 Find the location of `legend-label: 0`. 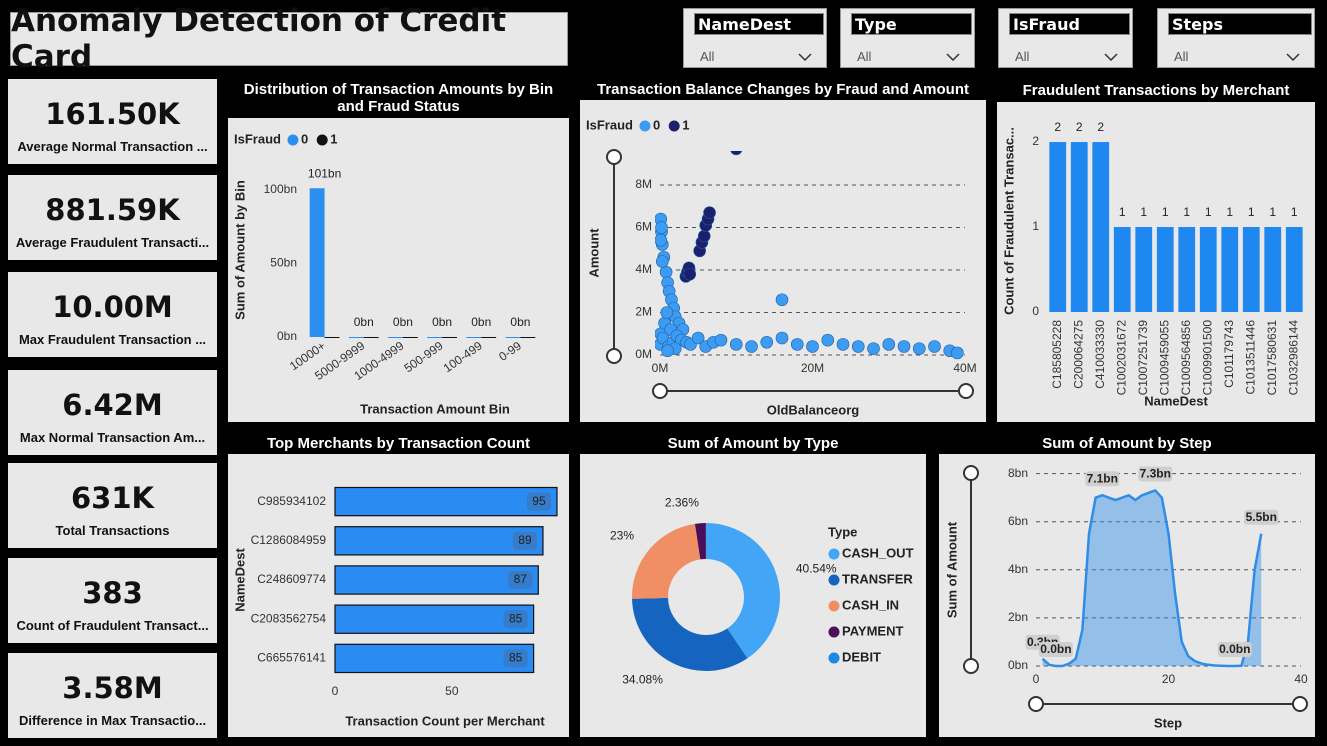

legend-label: 0 is located at coordinates (656, 124).